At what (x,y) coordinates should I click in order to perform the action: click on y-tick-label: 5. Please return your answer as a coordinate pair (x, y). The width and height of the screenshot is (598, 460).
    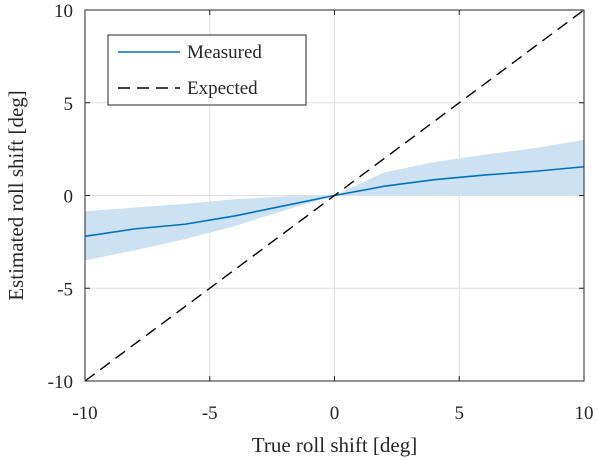
    Looking at the image, I should click on (69, 104).